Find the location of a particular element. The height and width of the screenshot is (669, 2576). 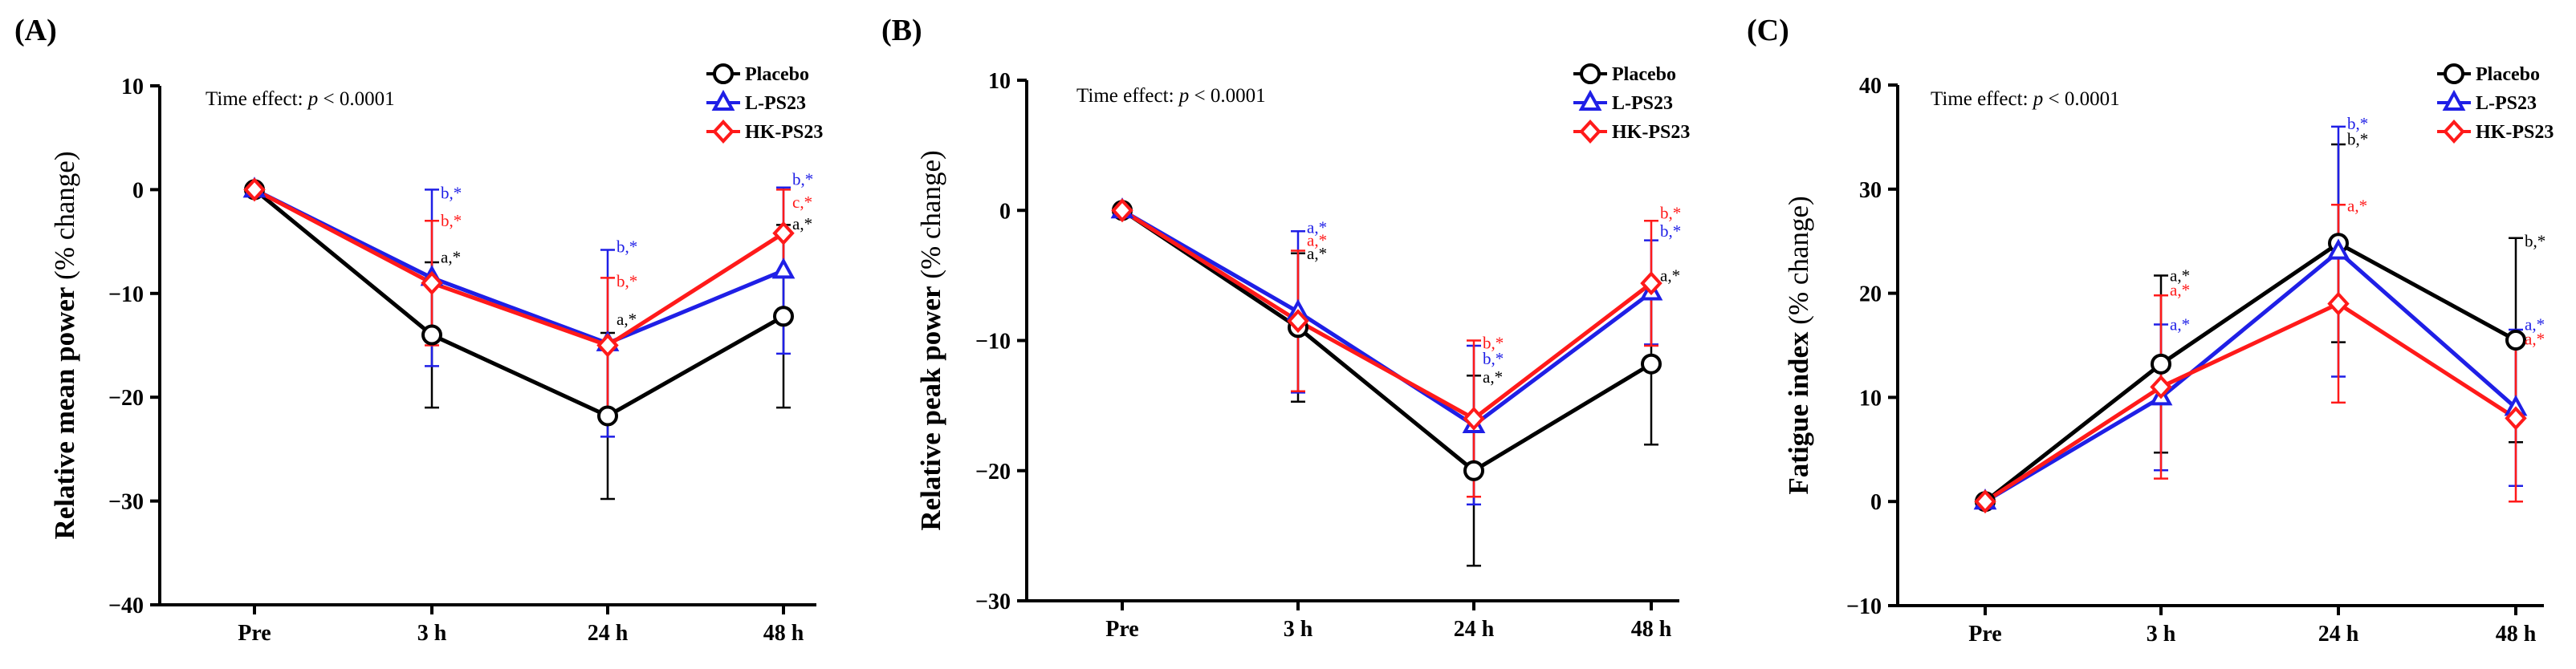

panel-label: (B) is located at coordinates (901, 30).